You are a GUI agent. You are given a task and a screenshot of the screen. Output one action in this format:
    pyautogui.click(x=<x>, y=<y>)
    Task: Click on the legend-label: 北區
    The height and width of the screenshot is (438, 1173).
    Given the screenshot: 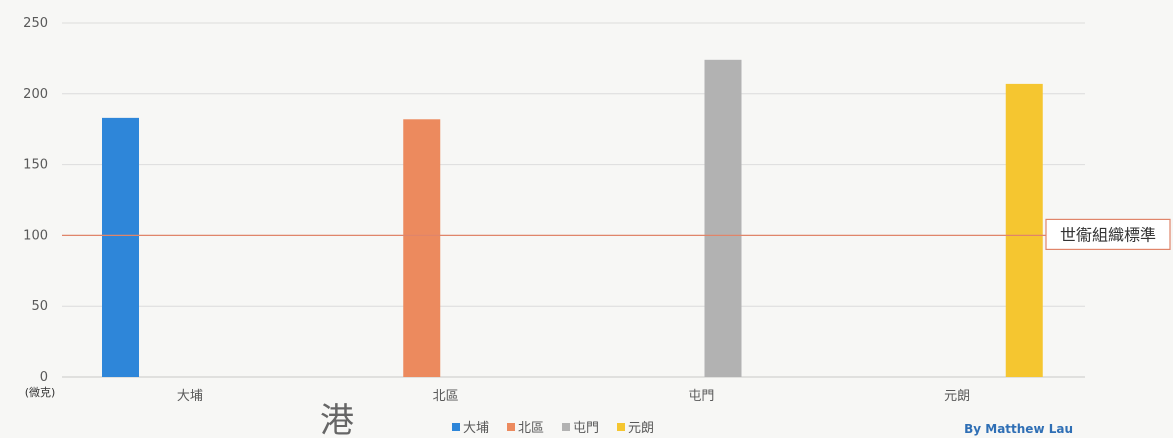 What is the action you would take?
    pyautogui.click(x=531, y=428)
    